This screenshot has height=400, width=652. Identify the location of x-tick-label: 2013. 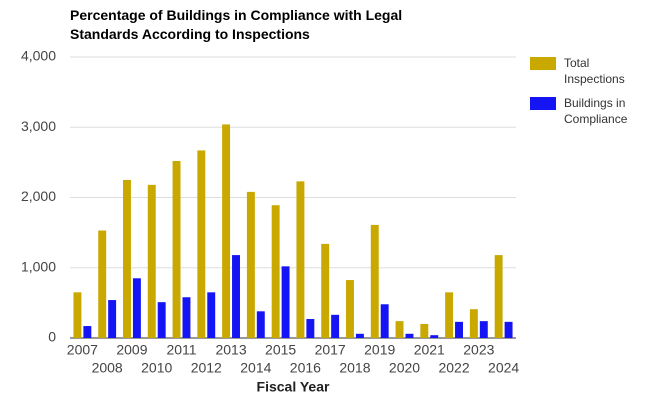
(230, 350).